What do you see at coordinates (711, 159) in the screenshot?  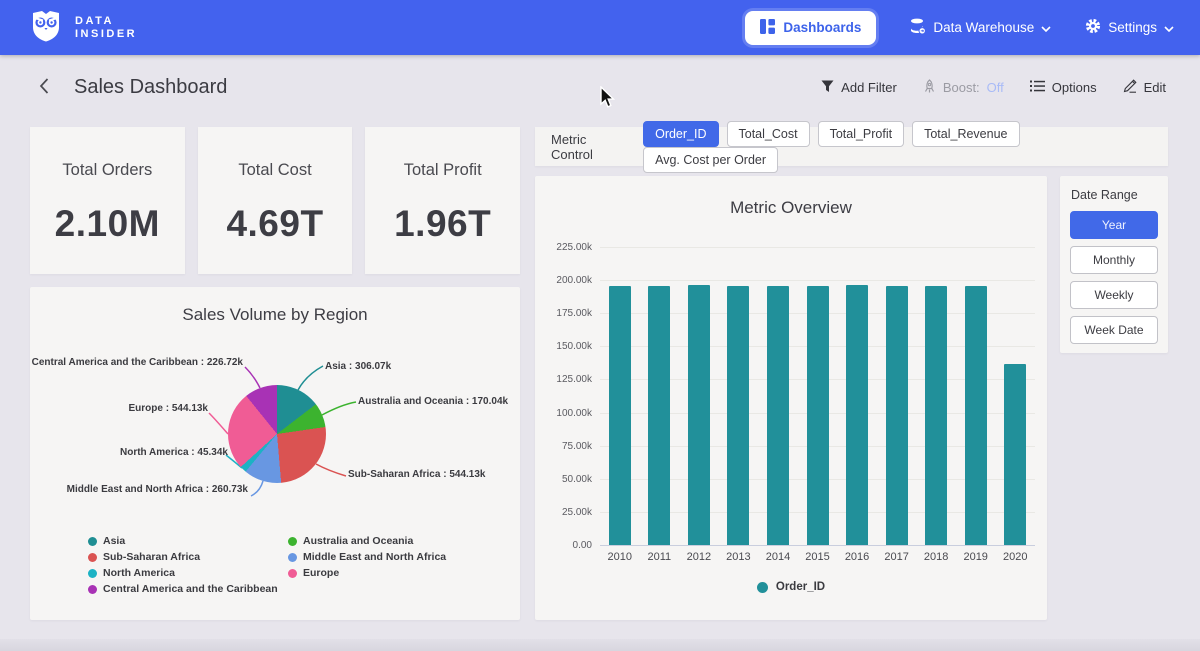 I see `metric-button-avg-cost-per-order: Avg. Cost per Order` at bounding box center [711, 159].